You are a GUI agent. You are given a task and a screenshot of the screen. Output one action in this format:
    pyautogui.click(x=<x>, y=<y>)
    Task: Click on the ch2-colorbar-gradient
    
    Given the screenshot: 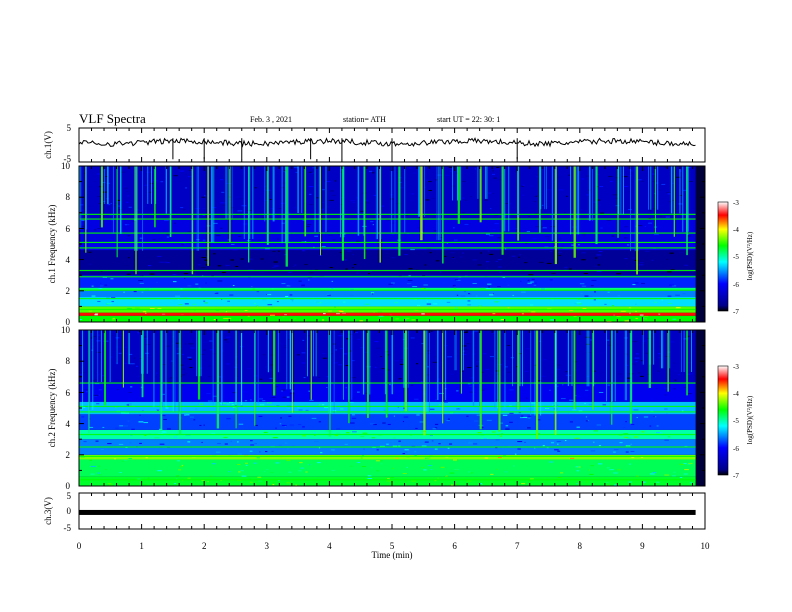 What is the action you would take?
    pyautogui.click(x=723, y=420)
    